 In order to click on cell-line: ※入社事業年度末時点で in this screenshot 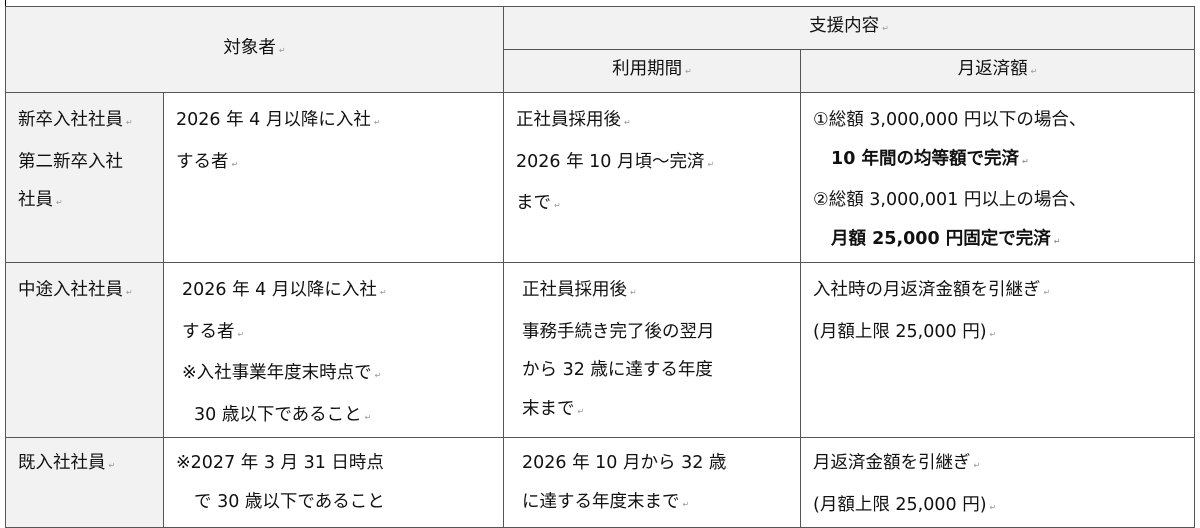, I will do `click(333, 375)`.